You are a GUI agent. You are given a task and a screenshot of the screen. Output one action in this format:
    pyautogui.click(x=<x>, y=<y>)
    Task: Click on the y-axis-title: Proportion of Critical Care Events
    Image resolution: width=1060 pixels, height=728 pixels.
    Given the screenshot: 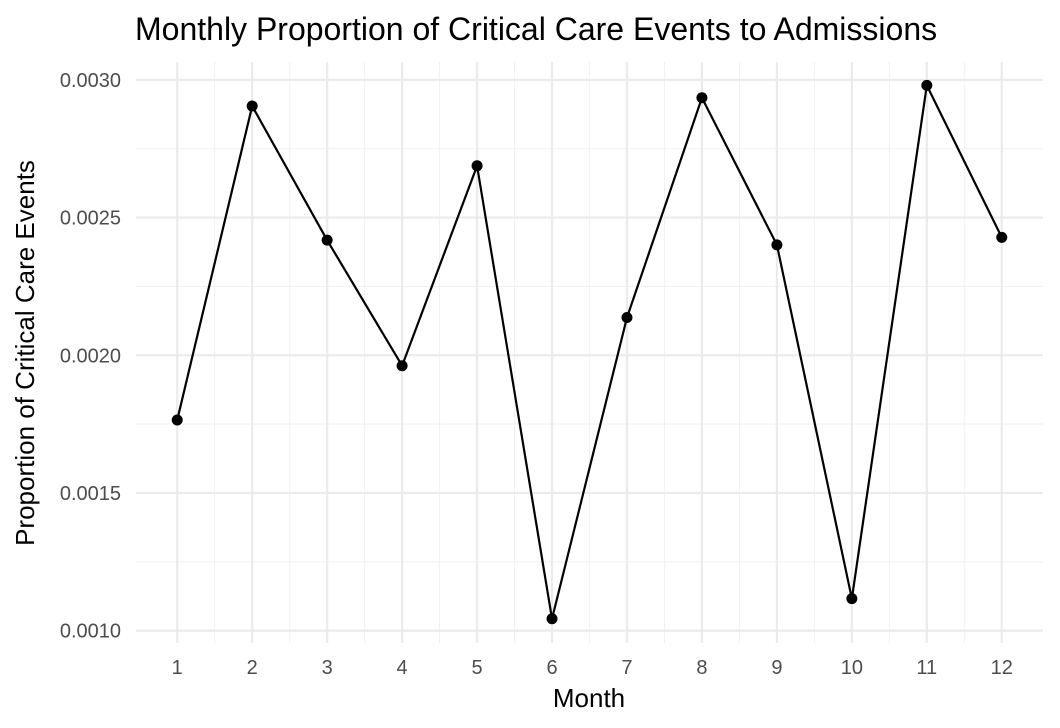 What is the action you would take?
    pyautogui.click(x=25, y=353)
    